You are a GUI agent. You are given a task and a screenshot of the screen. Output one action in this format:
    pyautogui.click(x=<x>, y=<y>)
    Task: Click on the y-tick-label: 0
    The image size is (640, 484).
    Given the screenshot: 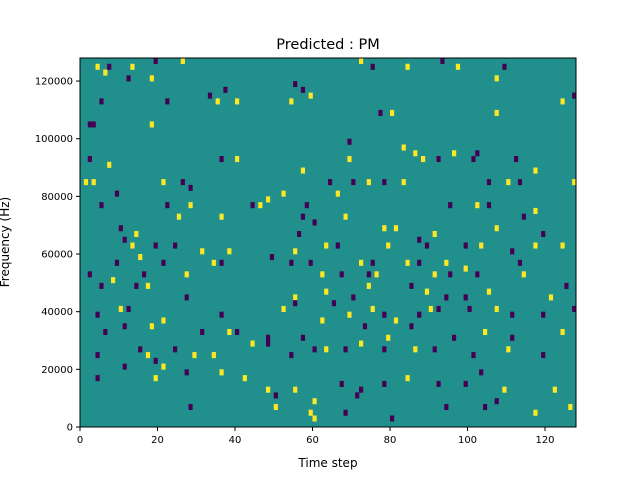 What is the action you would take?
    pyautogui.click(x=70, y=428)
    